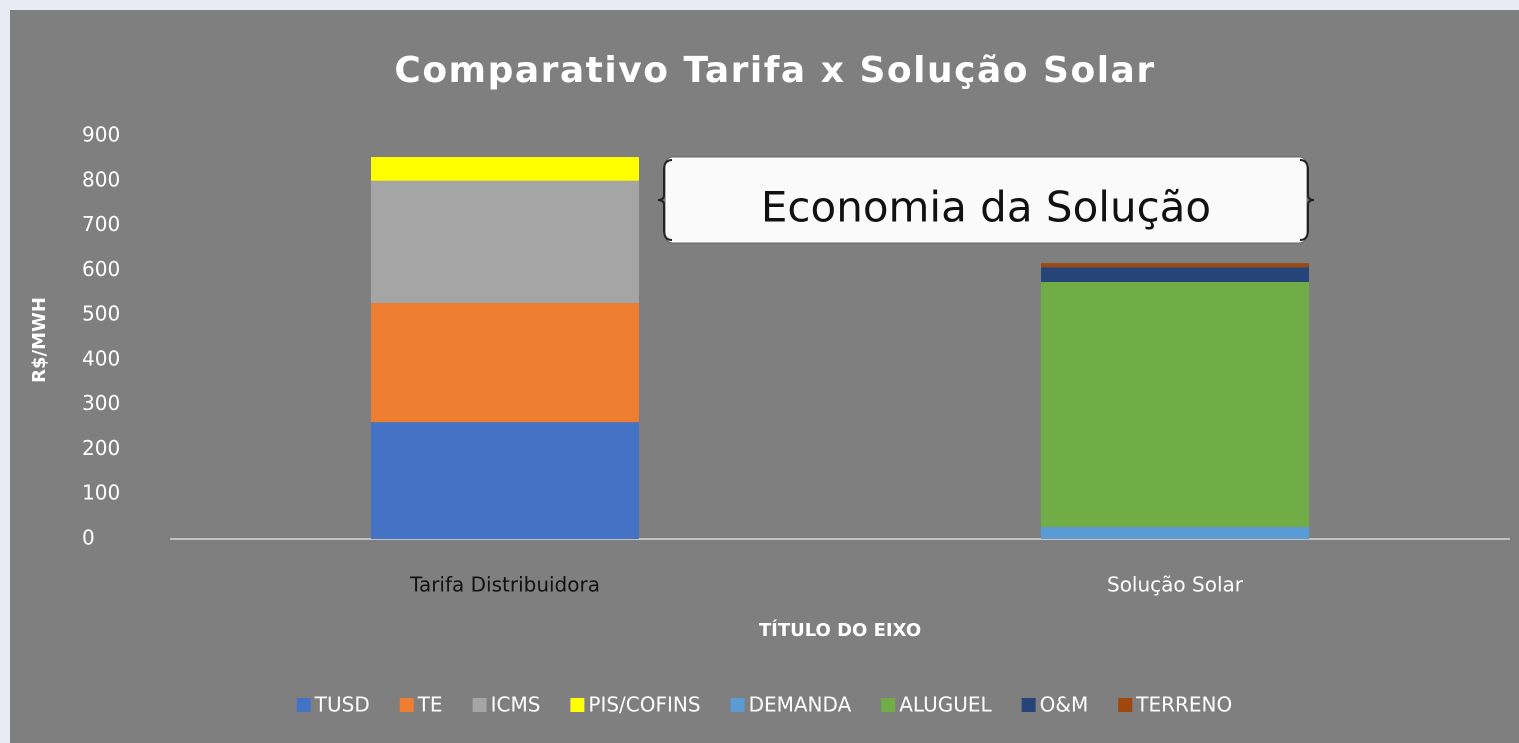  What do you see at coordinates (101, 403) in the screenshot?
I see `y-tick-label: 300` at bounding box center [101, 403].